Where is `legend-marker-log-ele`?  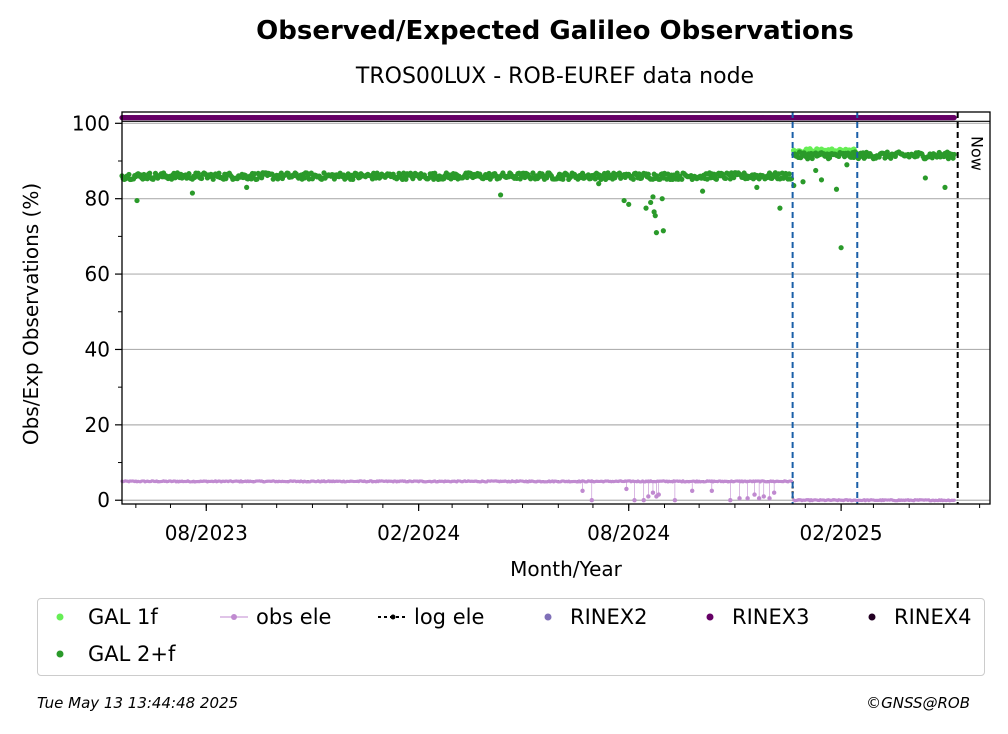
legend-marker-log-ele is located at coordinates (393, 617).